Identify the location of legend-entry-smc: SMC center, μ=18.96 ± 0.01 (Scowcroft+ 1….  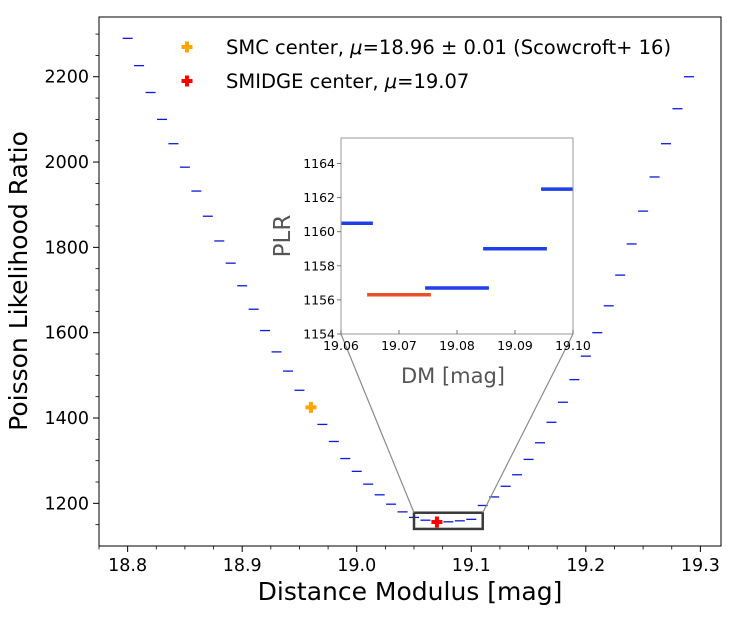
(448, 47).